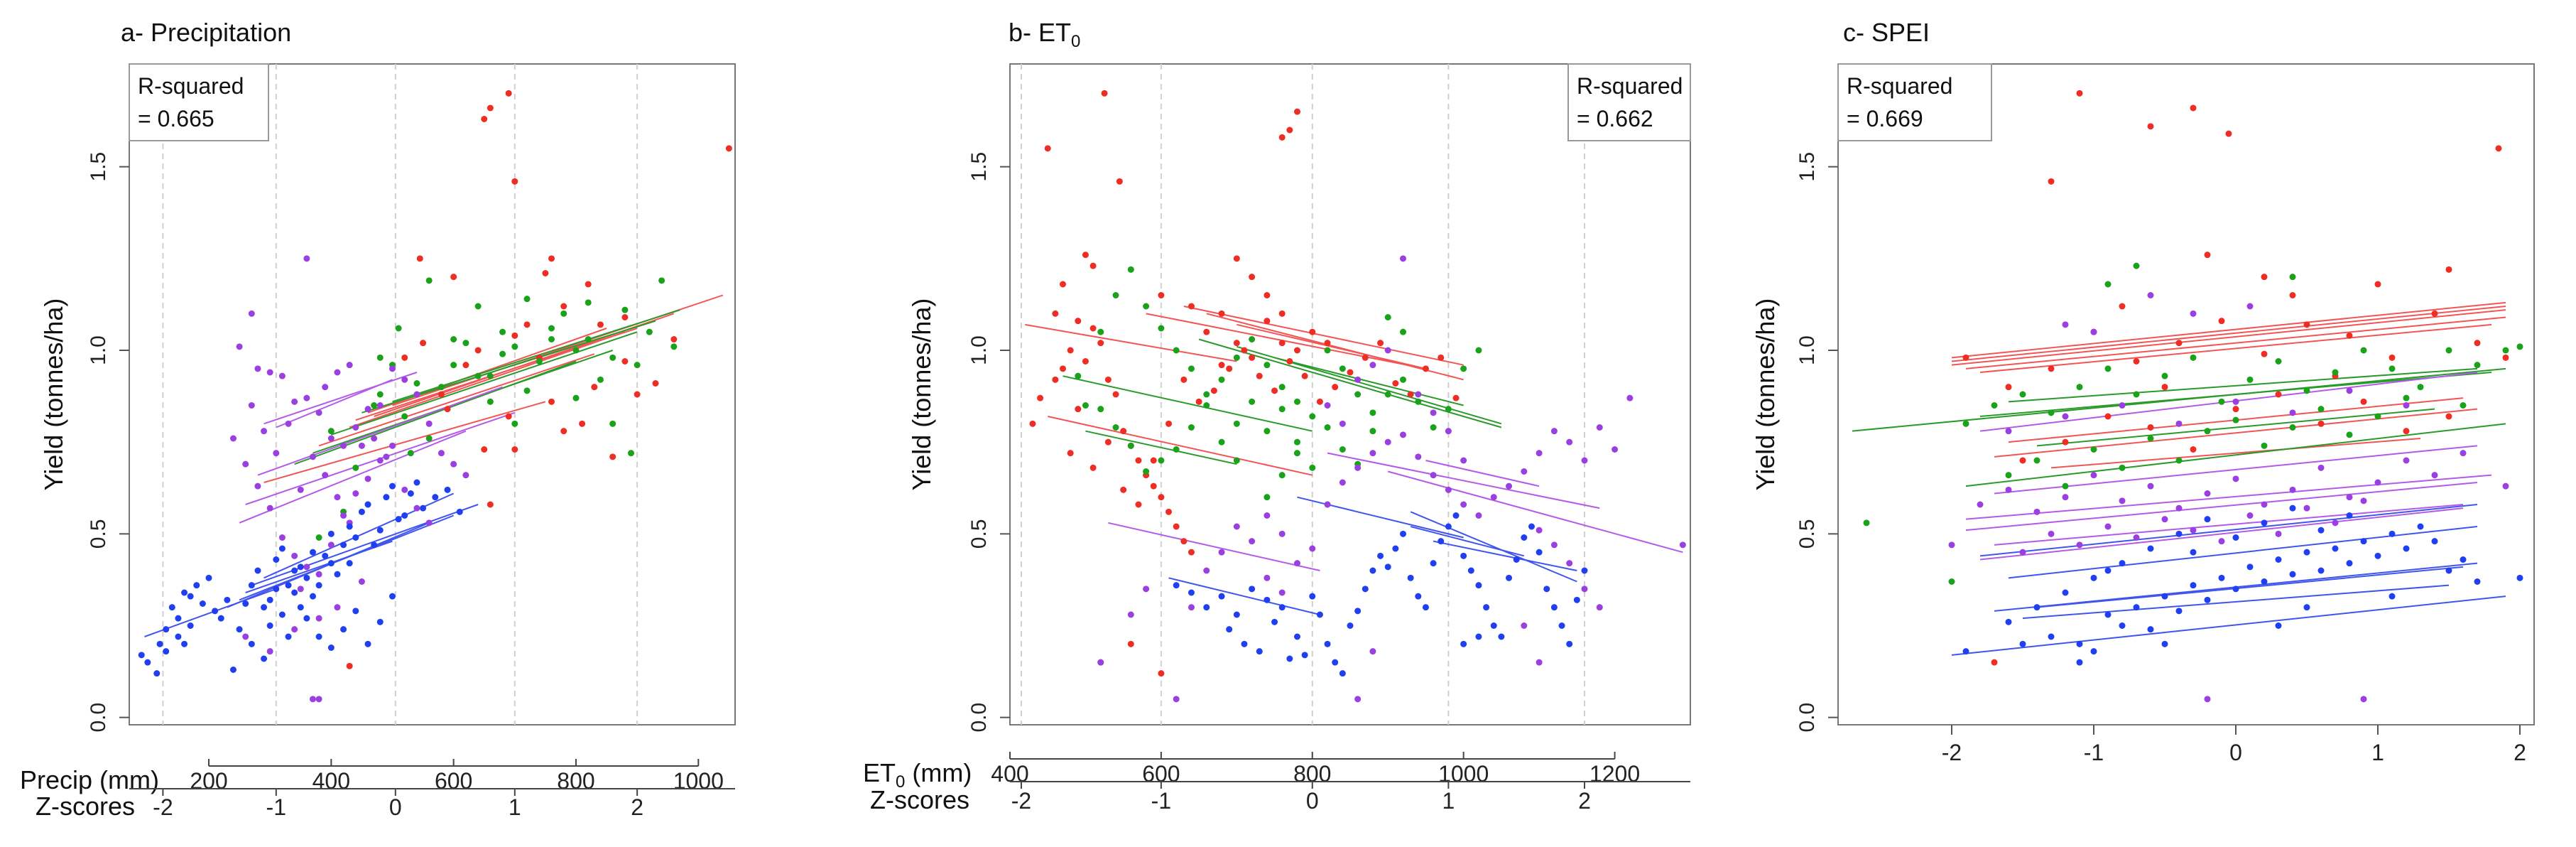  What do you see at coordinates (206, 32) in the screenshot?
I see `panel-title: a- Precipitation` at bounding box center [206, 32].